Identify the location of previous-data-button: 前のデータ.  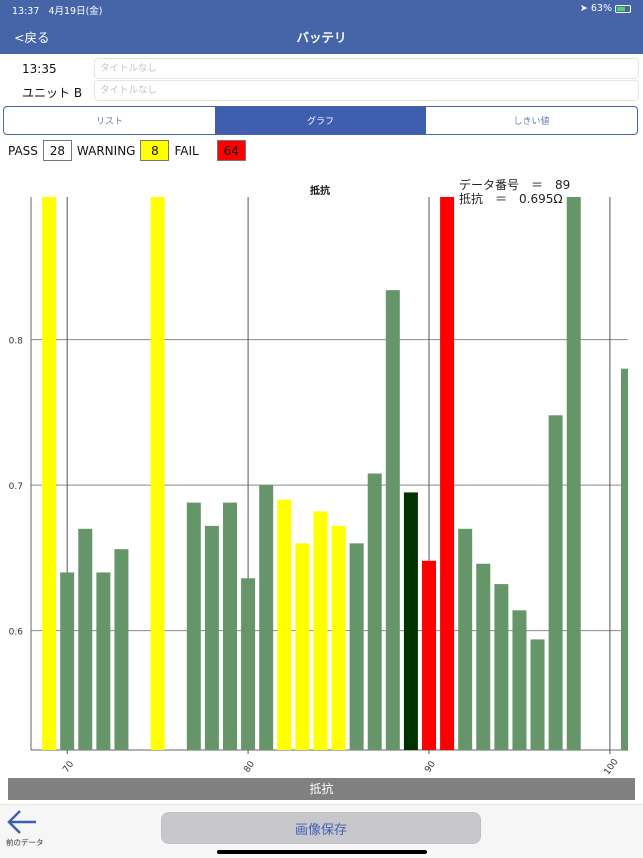
(25, 828).